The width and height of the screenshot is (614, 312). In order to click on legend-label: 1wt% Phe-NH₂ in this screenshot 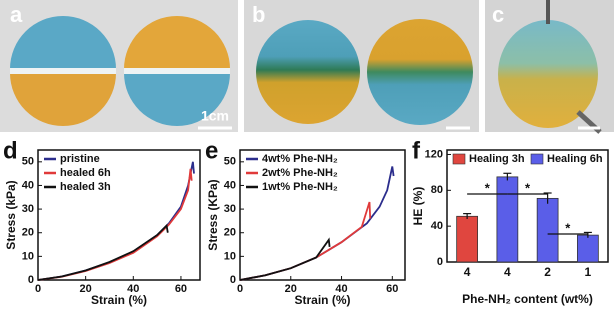, I will do `click(300, 187)`.